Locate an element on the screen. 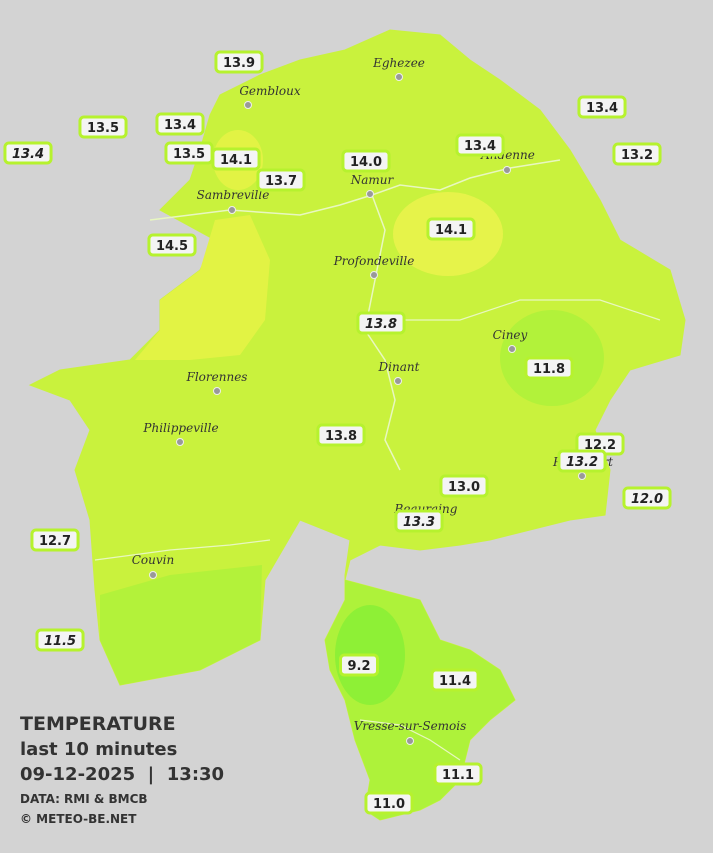 This screenshot has height=853, width=713. station: 14.5 is located at coordinates (172, 245).